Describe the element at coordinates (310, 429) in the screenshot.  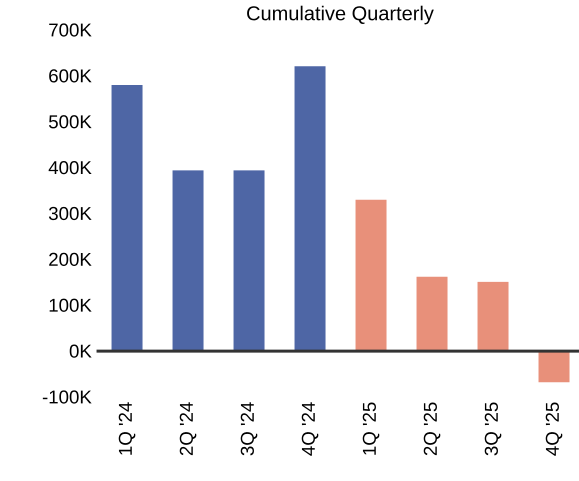
I see `x-tick-label: 4Q '24` at that location.